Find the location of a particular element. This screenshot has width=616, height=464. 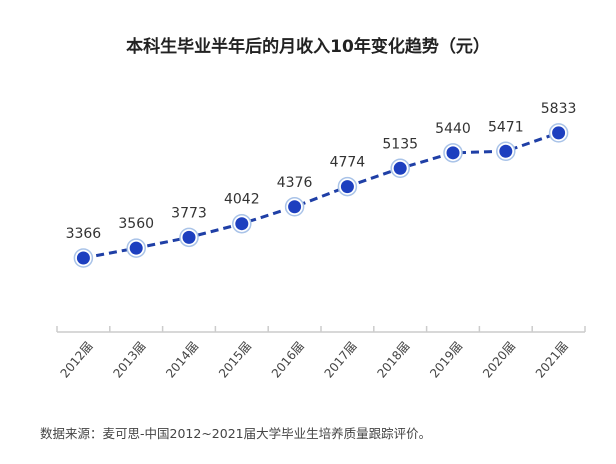

data-label: 5833 is located at coordinates (559, 109).